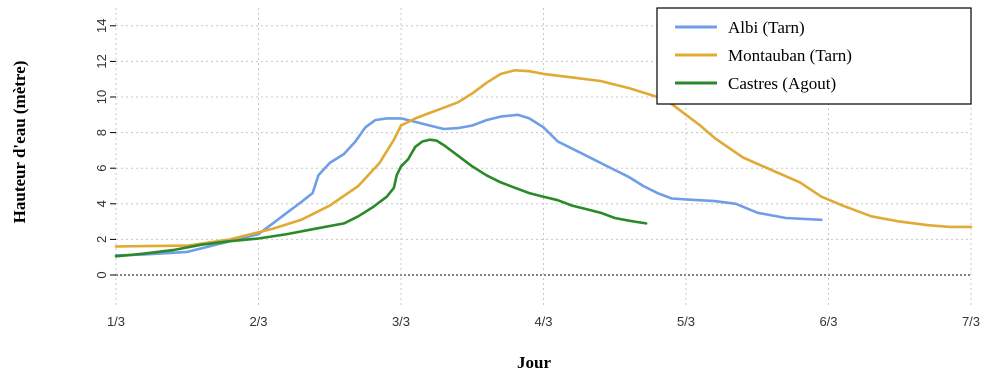 The height and width of the screenshot is (378, 982). Describe the element at coordinates (534, 362) in the screenshot. I see `x-axis-title: Jour` at that location.